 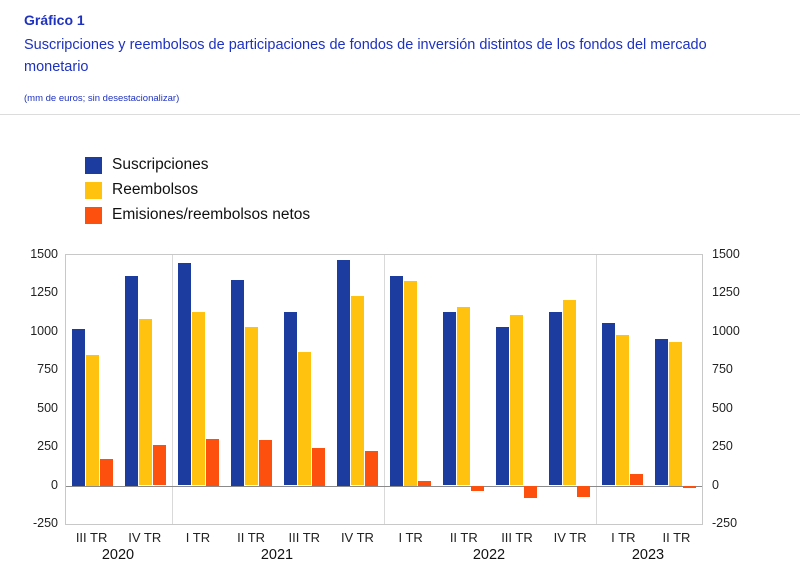 What do you see at coordinates (384, 558) in the screenshot?
I see `x-axis-years: 2020 2021 2022 2023` at bounding box center [384, 558].